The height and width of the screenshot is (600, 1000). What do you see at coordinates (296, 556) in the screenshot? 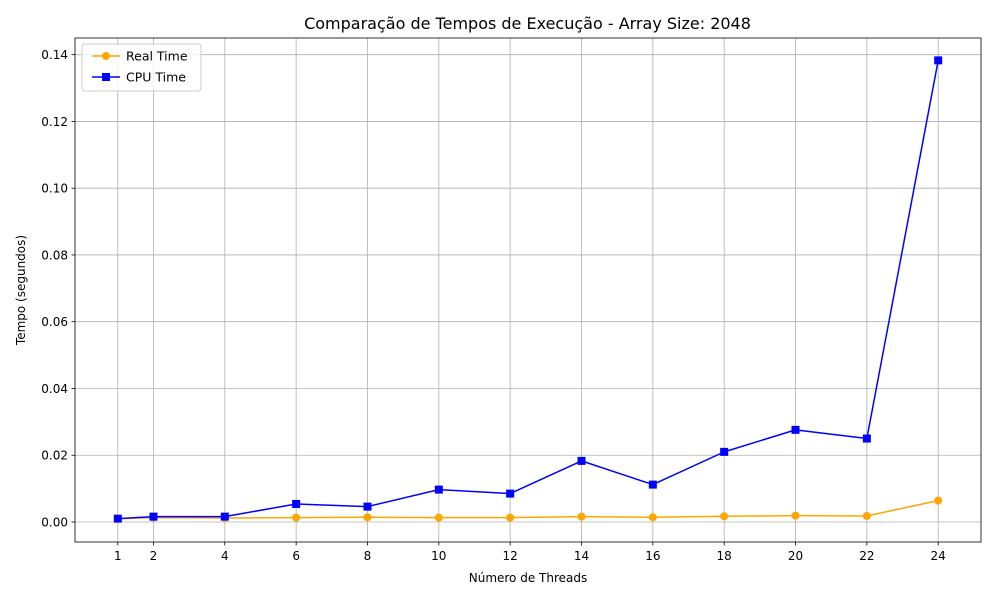
I see `x-tick-label: 6` at bounding box center [296, 556].